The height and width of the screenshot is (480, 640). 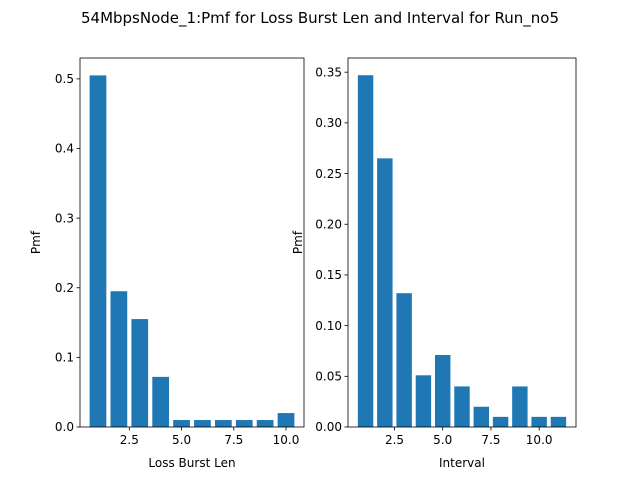 I want to click on y-tick-label: 0.5, so click(x=64, y=79).